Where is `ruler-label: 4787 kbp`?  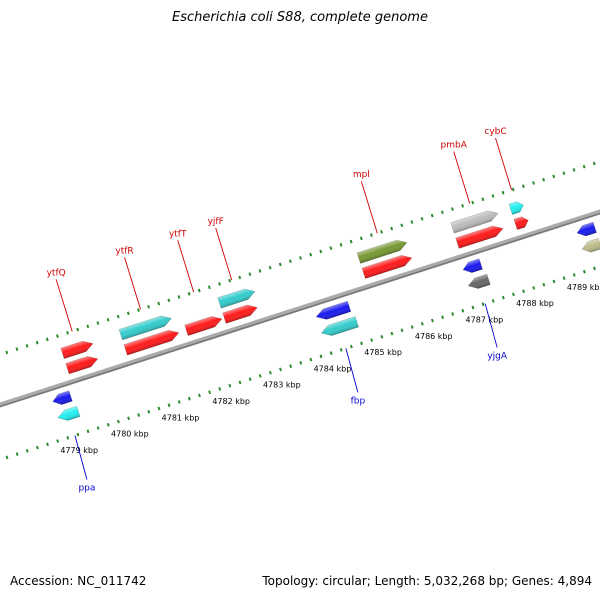 ruler-label: 4787 kbp is located at coordinates (485, 320).